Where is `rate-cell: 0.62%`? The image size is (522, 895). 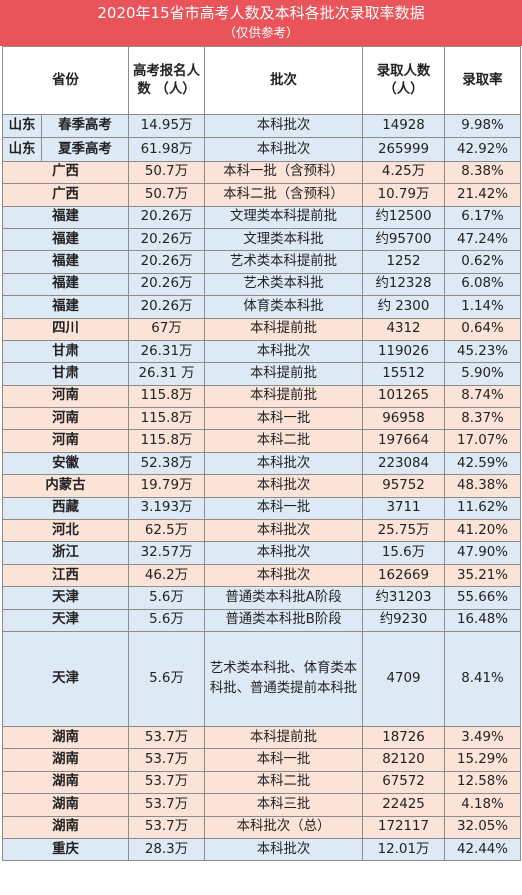 rate-cell: 0.62% is located at coordinates (482, 262).